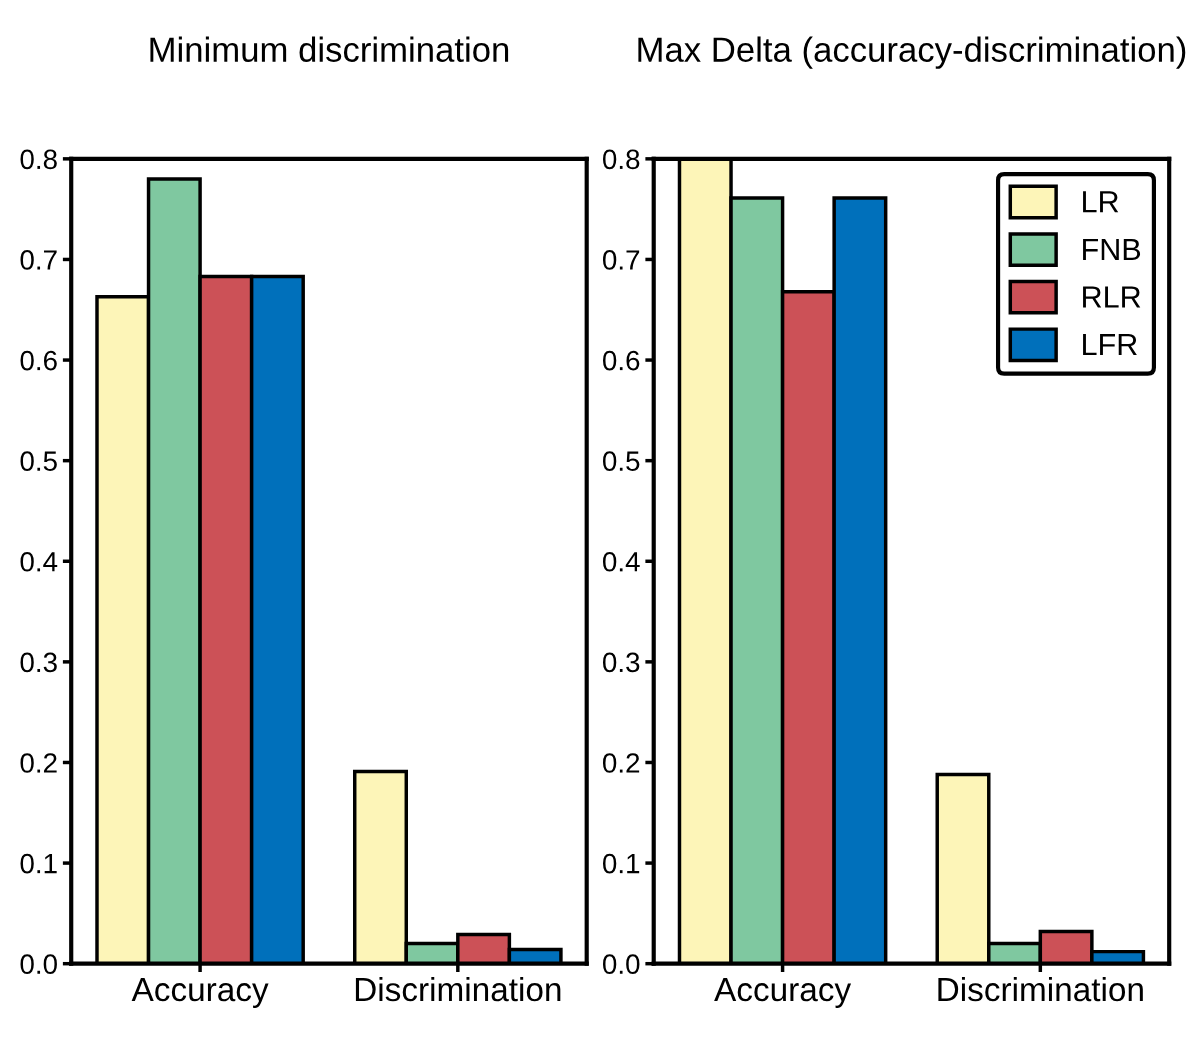  Describe the element at coordinates (1112, 249) in the screenshot. I see `legend-label: FNB` at that location.